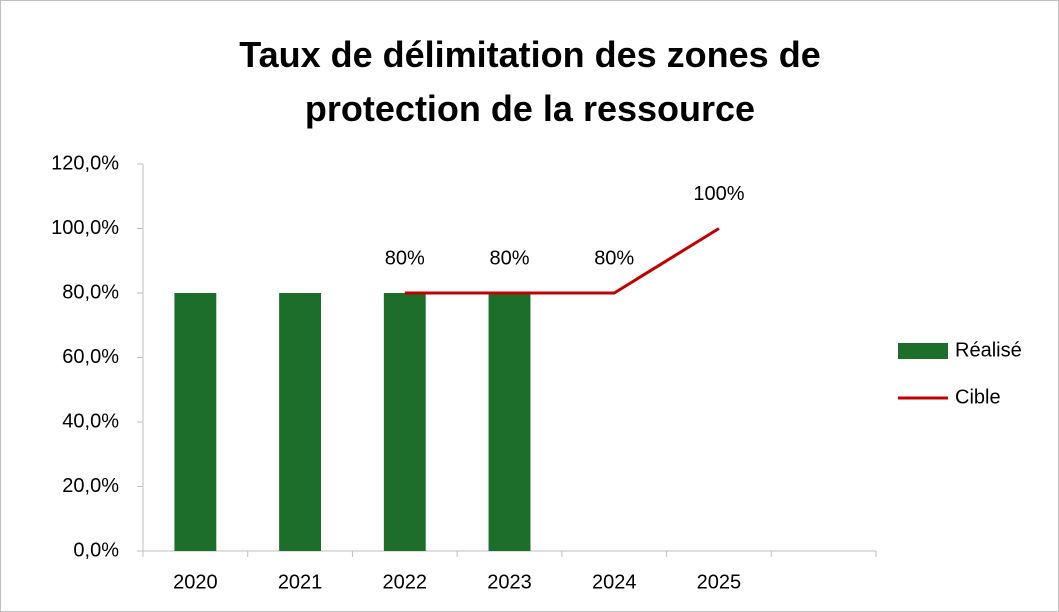 Image resolution: width=1059 pixels, height=612 pixels. Describe the element at coordinates (85, 163) in the screenshot. I see `y-tick-label: 120,0%` at that location.